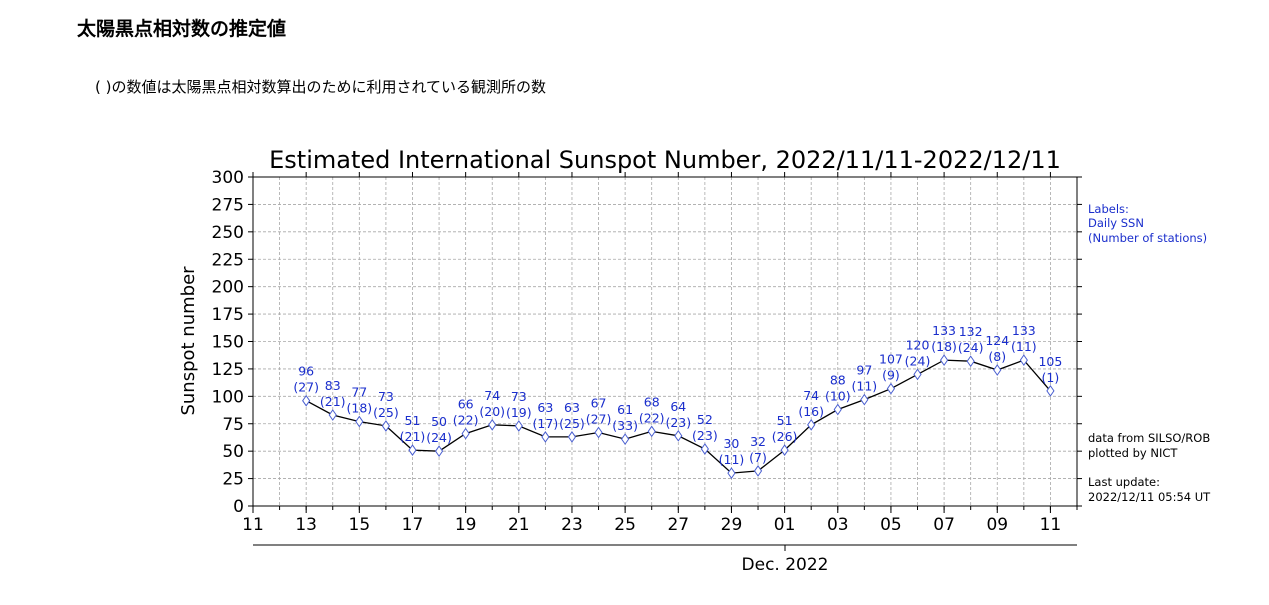 The image size is (1269, 605). Describe the element at coordinates (997, 340) in the screenshot. I see `data-label-ssn: 124` at that location.